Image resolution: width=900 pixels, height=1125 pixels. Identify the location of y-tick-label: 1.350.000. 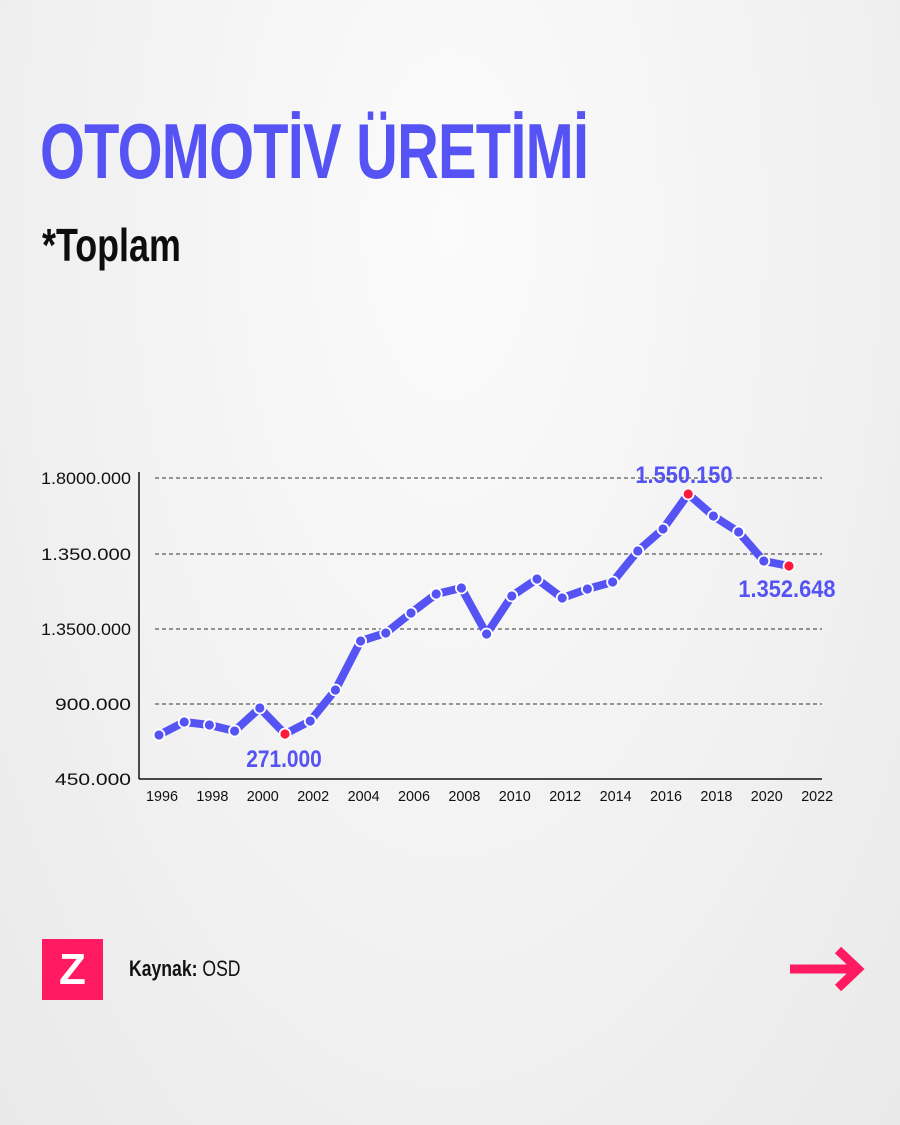
(86, 554).